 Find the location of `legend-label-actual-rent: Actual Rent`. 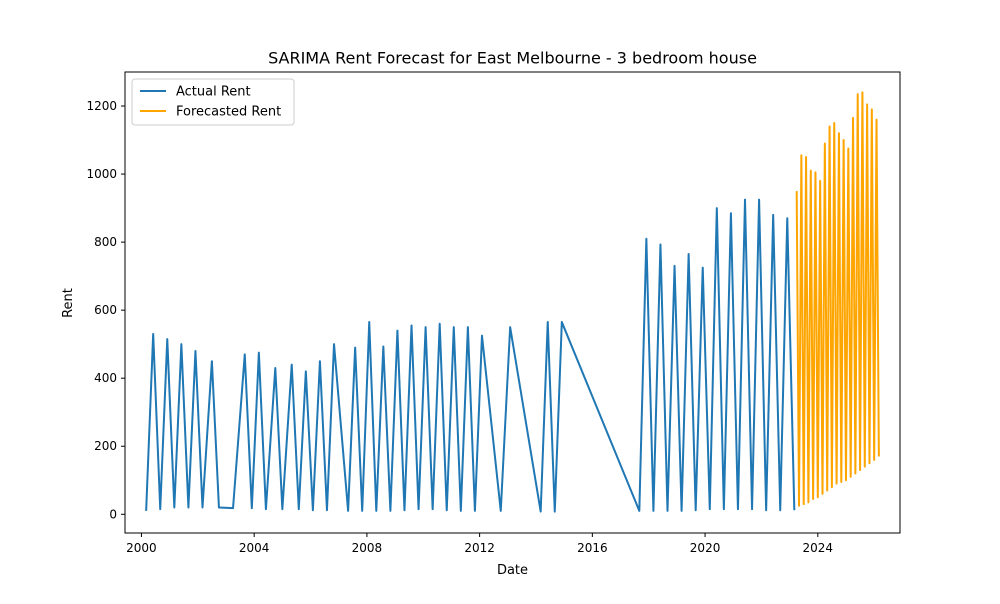

legend-label-actual-rent: Actual Rent is located at coordinates (213, 92).